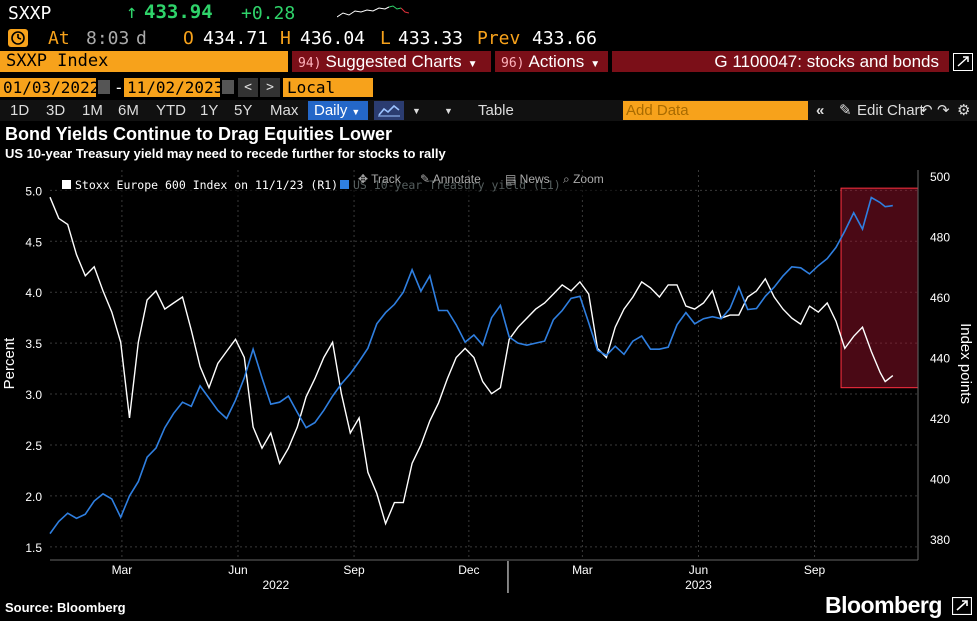 Image resolution: width=977 pixels, height=621 pixels. Describe the element at coordinates (431, 38) in the screenshot. I see `low-value: 433.33` at that location.